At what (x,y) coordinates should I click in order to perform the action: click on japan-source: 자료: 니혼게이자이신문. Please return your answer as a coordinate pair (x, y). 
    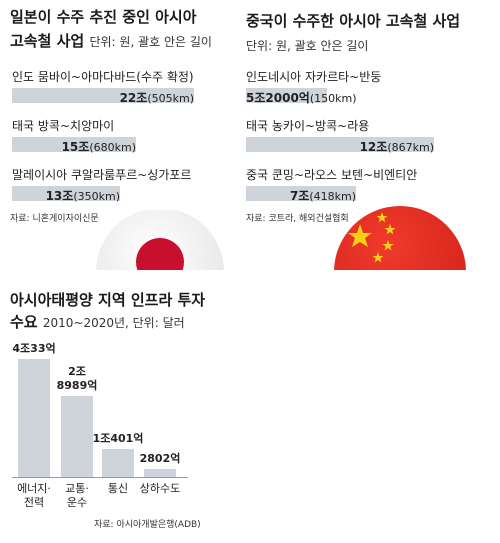
    Looking at the image, I should click on (54, 219).